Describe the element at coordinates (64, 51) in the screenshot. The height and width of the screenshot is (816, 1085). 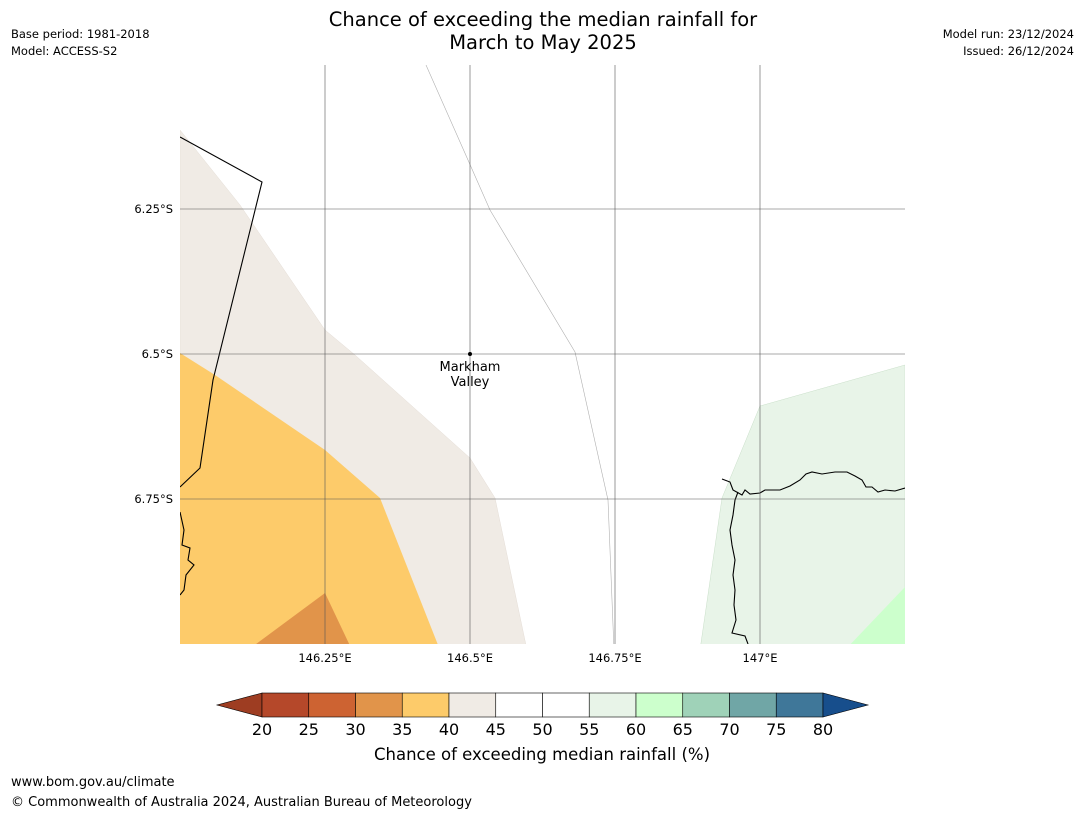
I see `model-name: Model: ACCESS-S2` at that location.